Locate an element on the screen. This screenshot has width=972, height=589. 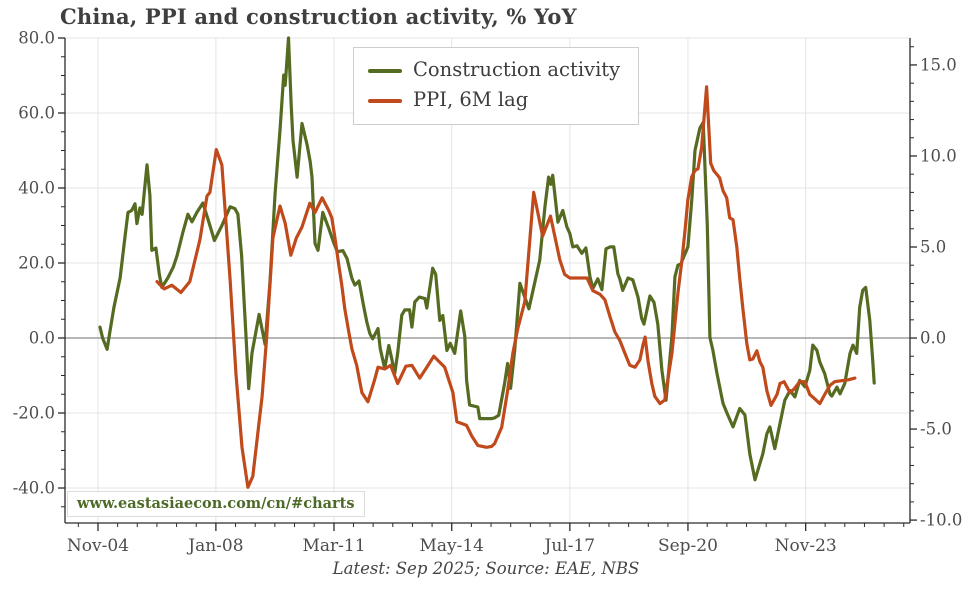
legend-item-construction: Construction activity is located at coordinates (494, 69).